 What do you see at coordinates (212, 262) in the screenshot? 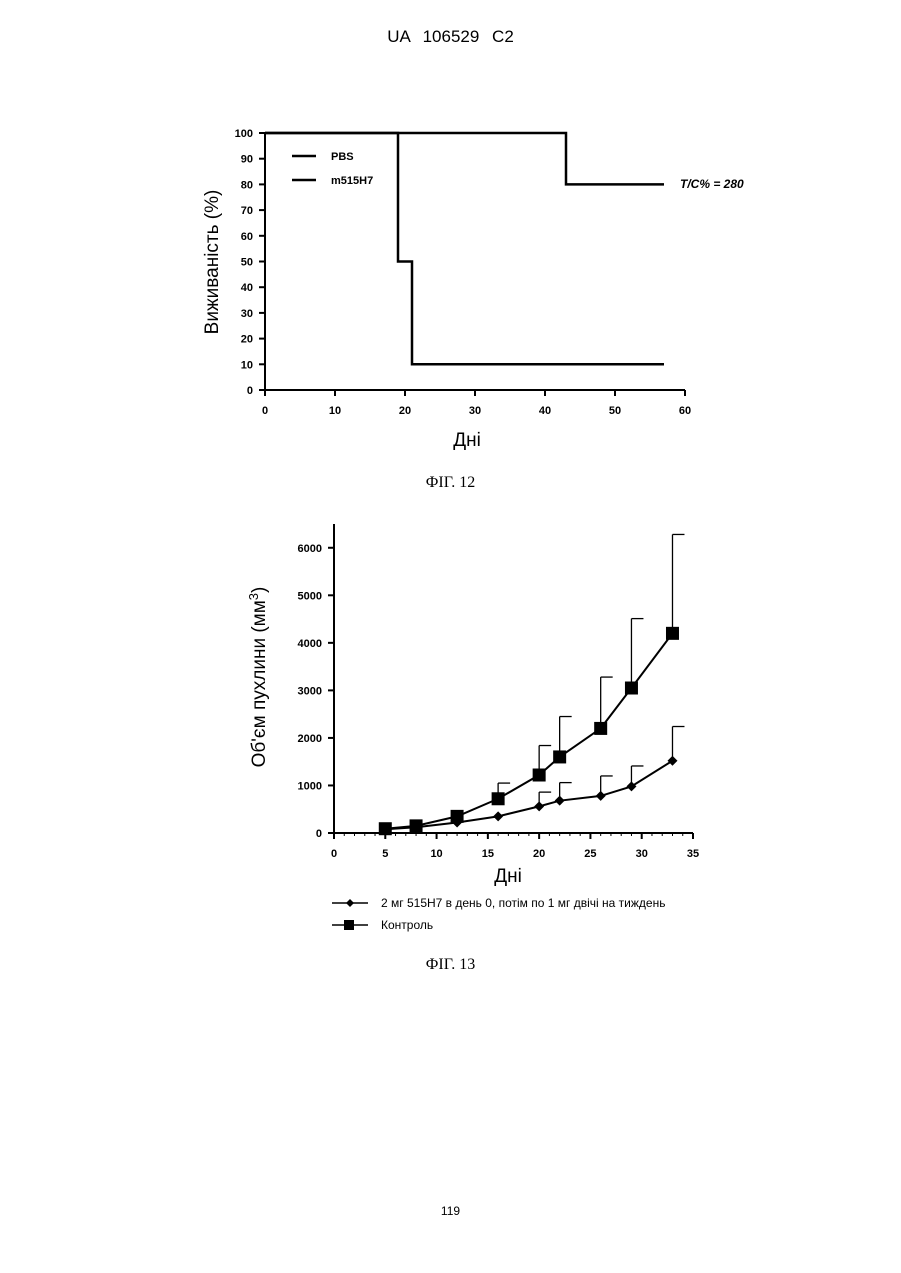
I see `y-axis-label: Виживаність (%)` at bounding box center [212, 262].